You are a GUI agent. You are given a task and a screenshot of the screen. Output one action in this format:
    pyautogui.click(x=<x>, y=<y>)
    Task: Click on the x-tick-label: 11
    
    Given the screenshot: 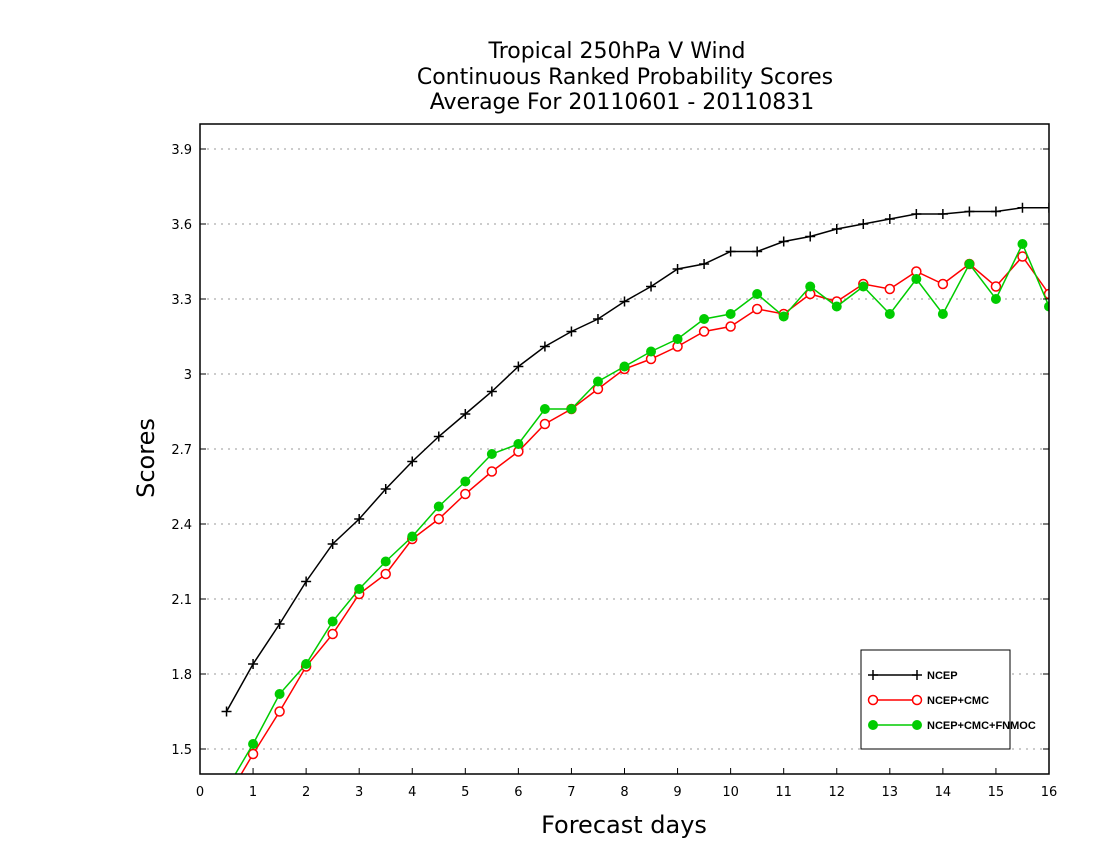 What is the action you would take?
    pyautogui.click(x=783, y=792)
    